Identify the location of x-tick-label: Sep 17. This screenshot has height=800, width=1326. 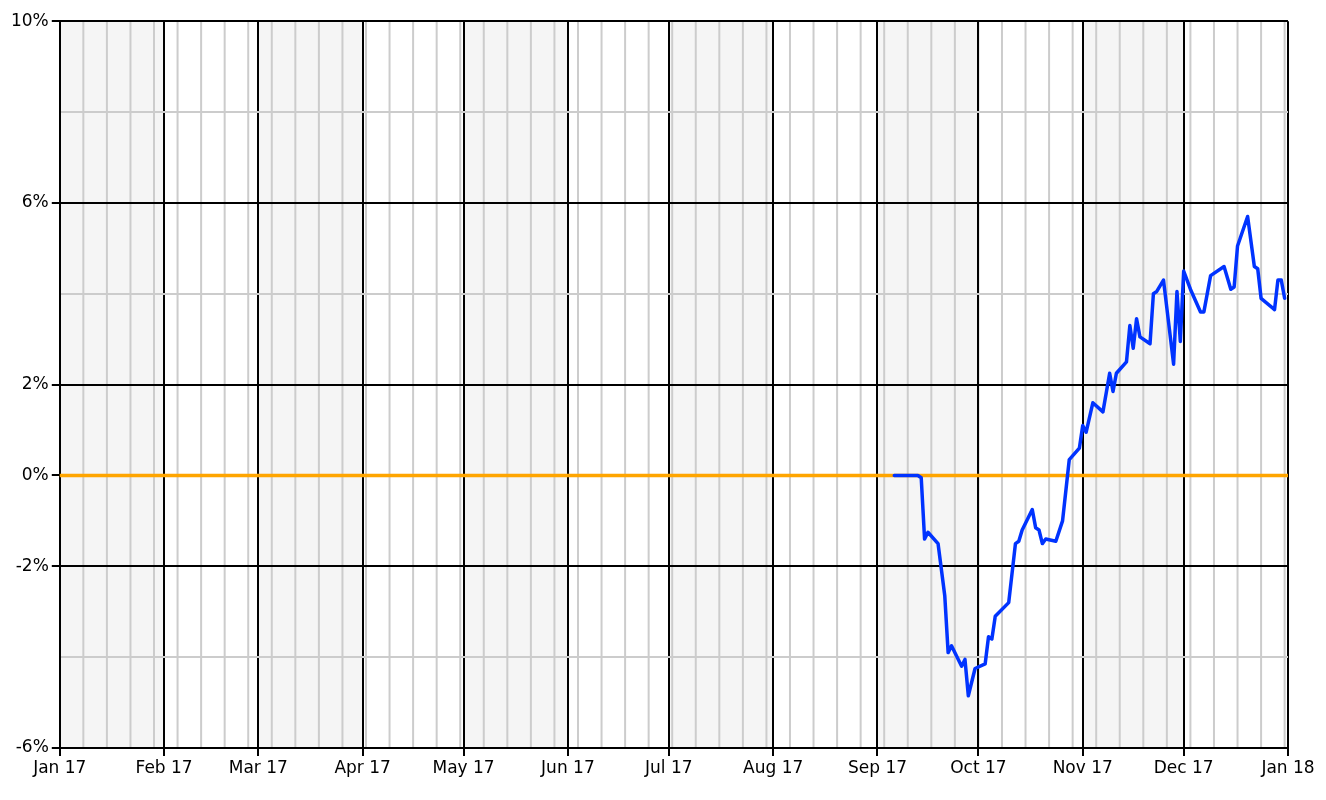
(877, 766).